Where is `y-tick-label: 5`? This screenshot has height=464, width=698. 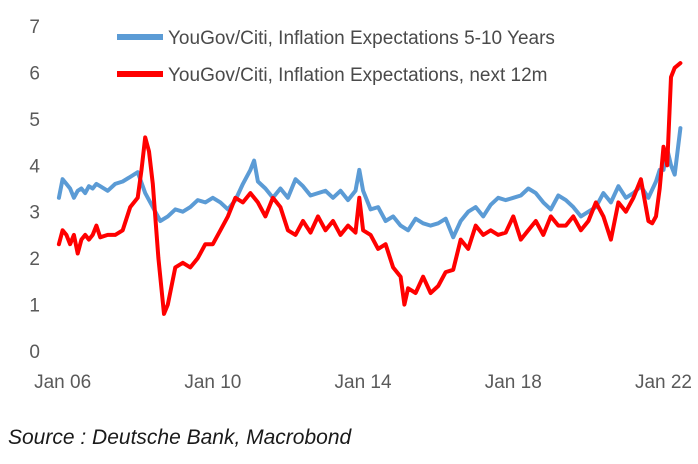
y-tick-label: 5 is located at coordinates (34, 120).